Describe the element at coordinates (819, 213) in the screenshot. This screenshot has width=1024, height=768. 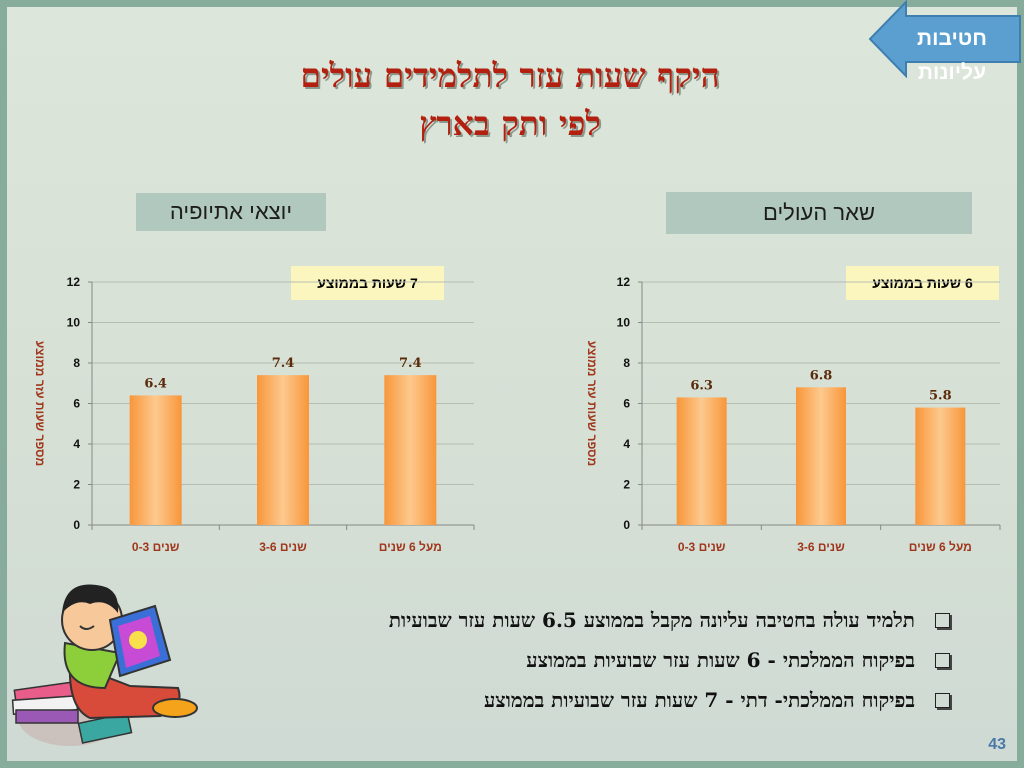
I see `section-label-other: שאר העולים` at that location.